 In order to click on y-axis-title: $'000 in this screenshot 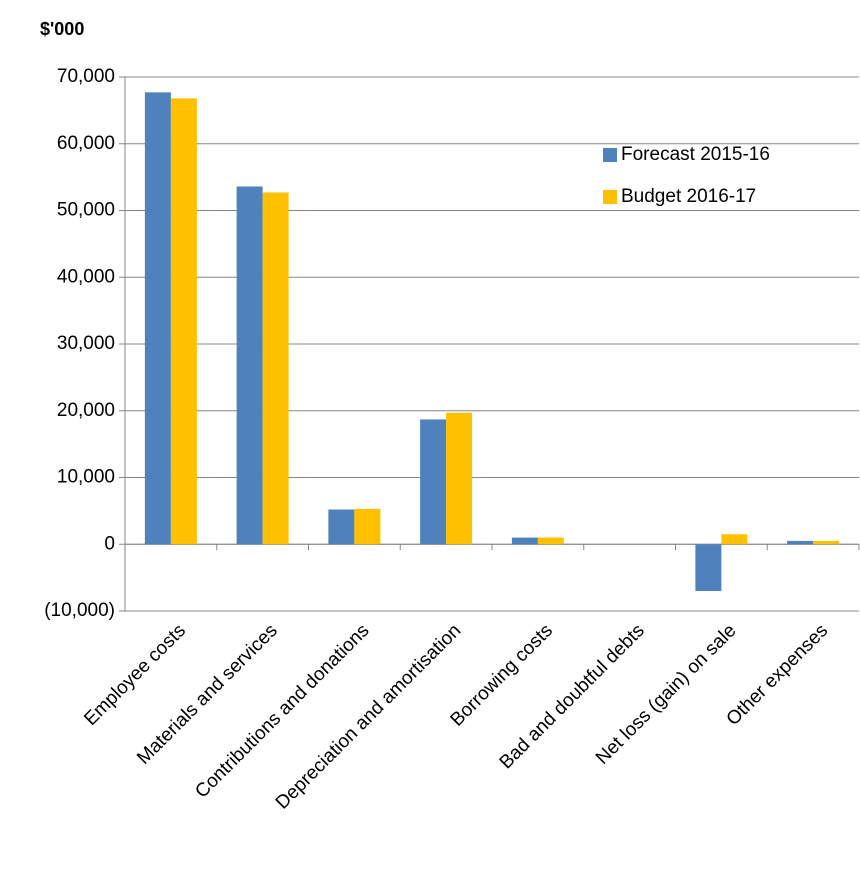, I will do `click(62, 29)`.